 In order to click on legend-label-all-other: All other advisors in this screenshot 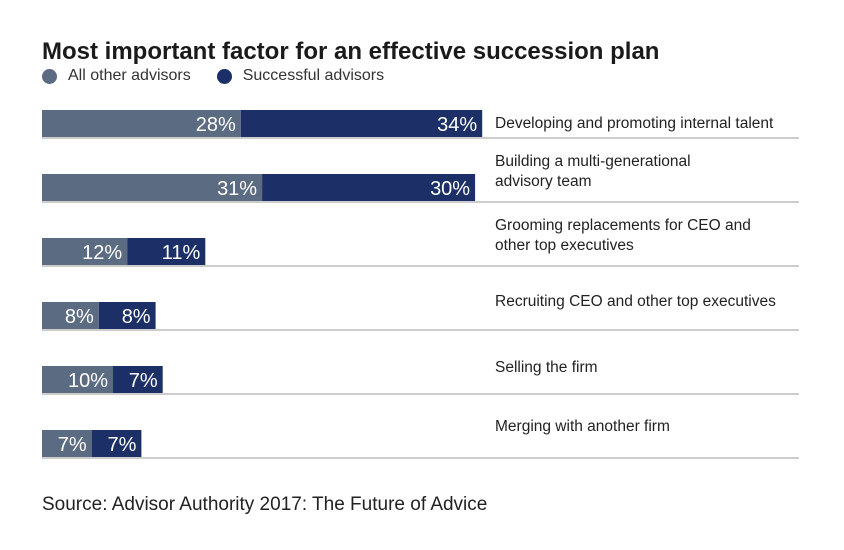, I will do `click(129, 75)`.